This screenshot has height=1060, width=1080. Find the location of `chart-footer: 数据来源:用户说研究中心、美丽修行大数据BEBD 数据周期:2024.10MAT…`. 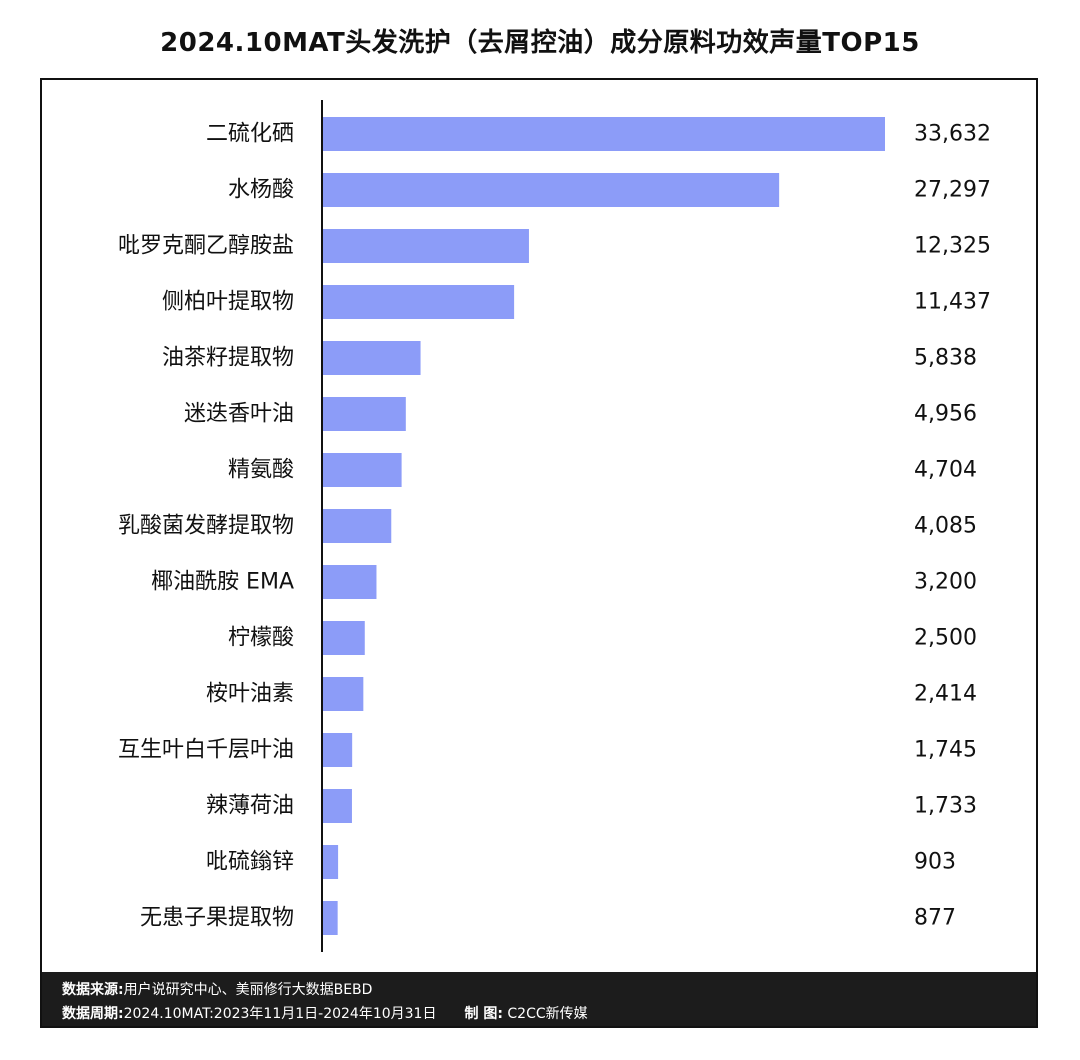

chart-footer: 数据来源:用户说研究中心、美丽修行大数据BEBD 数据周期:2024.10MAT… is located at coordinates (539, 999).